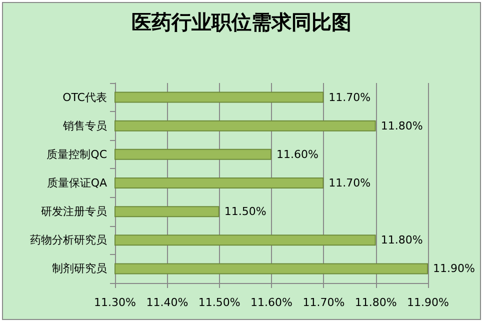 The height and width of the screenshot is (322, 483). What do you see at coordinates (454, 269) in the screenshot?
I see `data-label: 11.90%` at bounding box center [454, 269].